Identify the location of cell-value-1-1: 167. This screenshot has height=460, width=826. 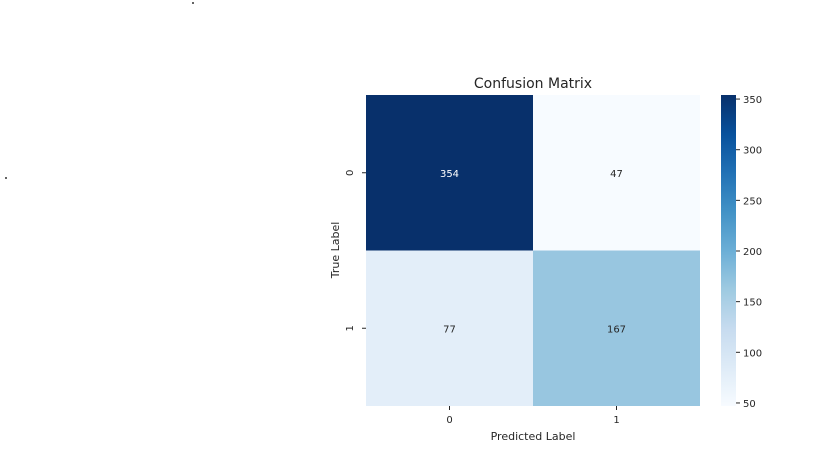
(616, 329).